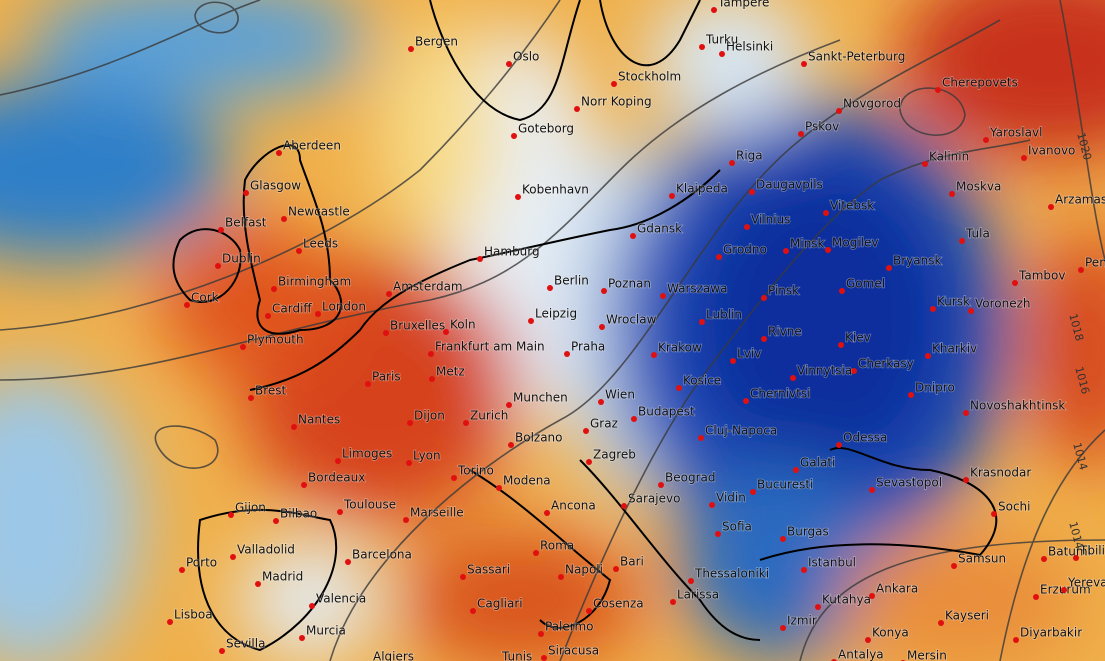  I want to click on city-label: Torino, so click(475, 471).